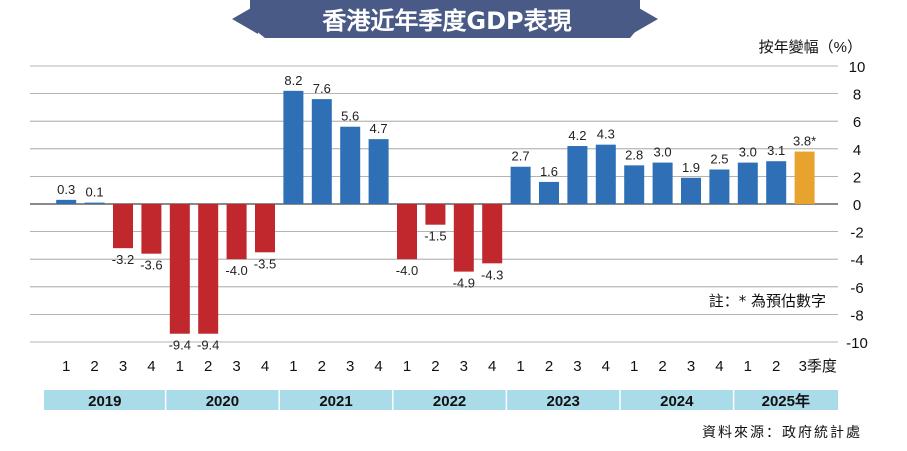  I want to click on data-label: 7.6, so click(322, 88).